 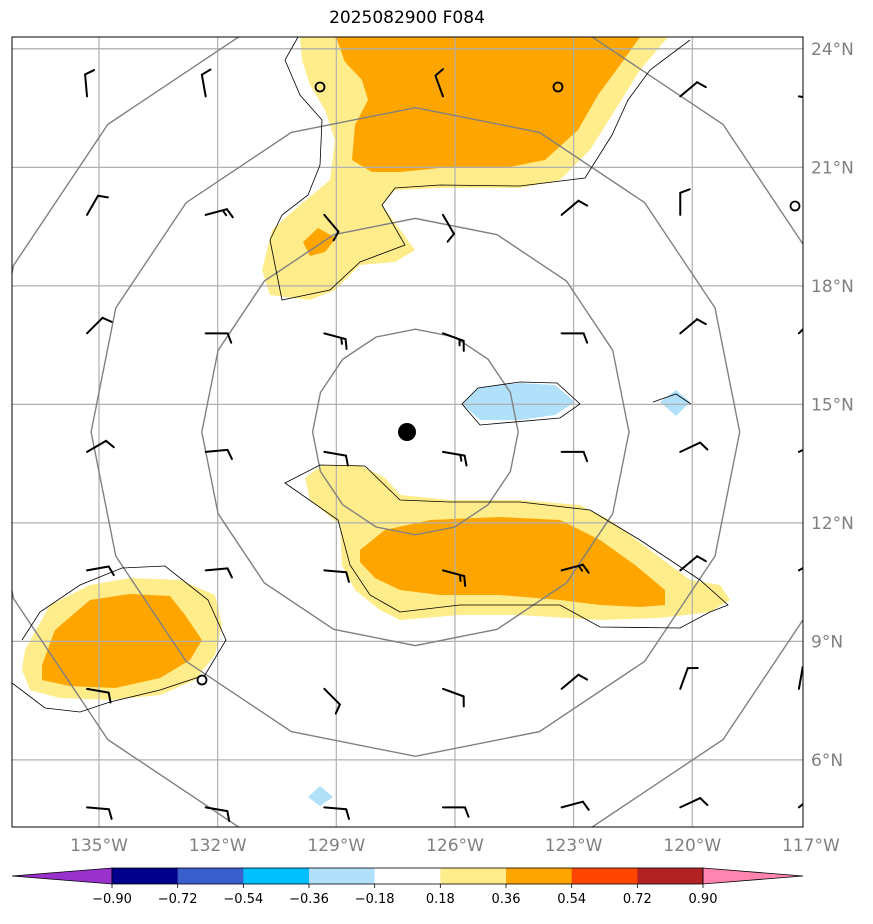 I want to click on colorbar-extend-high, so click(x=753, y=876).